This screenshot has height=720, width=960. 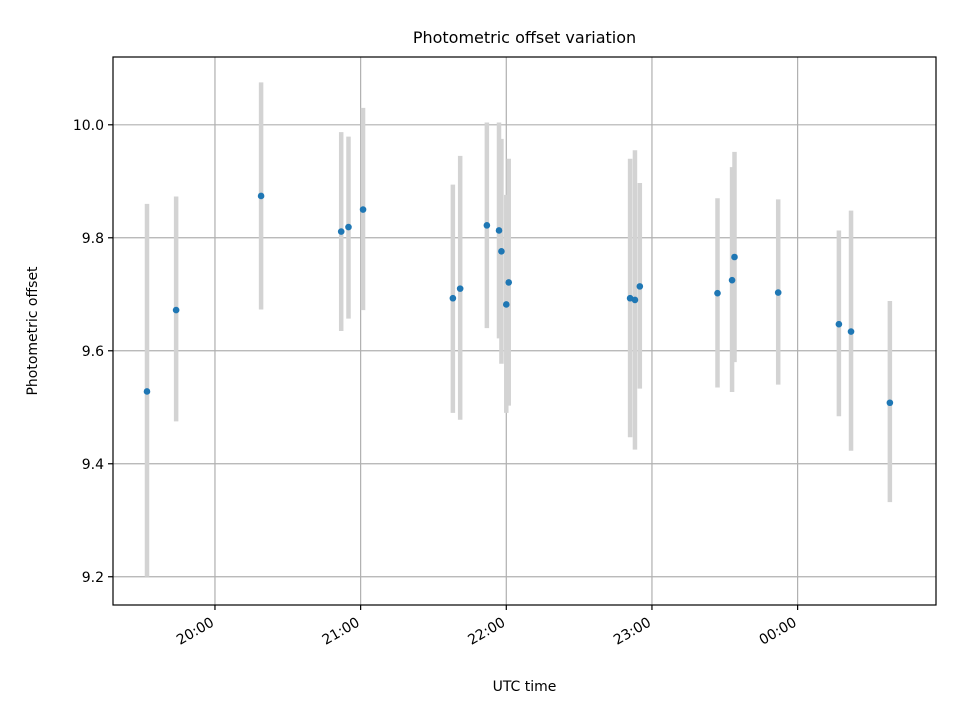 What do you see at coordinates (93, 465) in the screenshot?
I see `y-tick-label: 9.4` at bounding box center [93, 465].